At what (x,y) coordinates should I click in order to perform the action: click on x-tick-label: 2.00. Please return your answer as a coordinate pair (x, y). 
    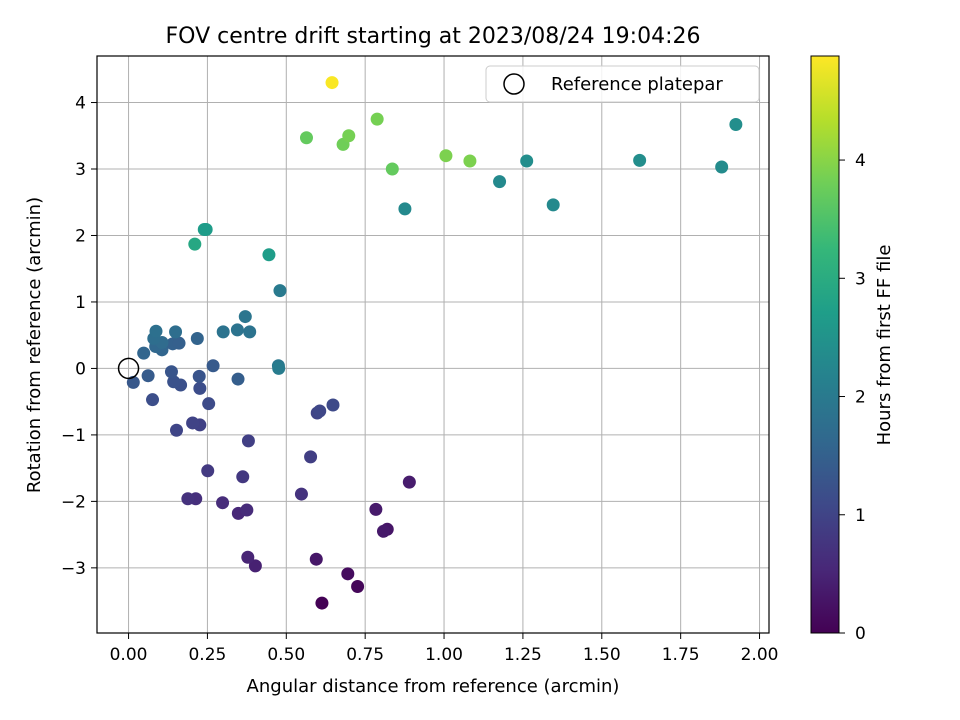
    Looking at the image, I should click on (760, 655).